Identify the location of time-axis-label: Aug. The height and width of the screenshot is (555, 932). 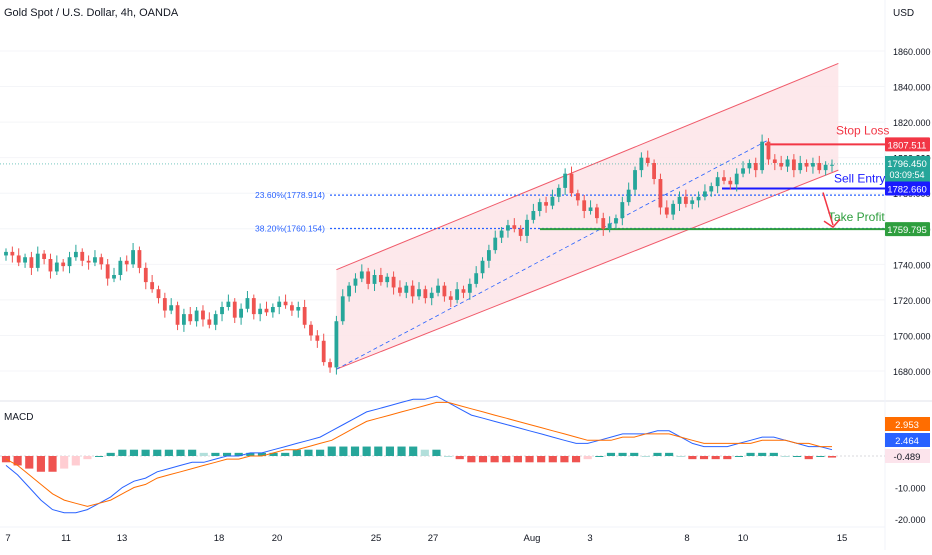
(532, 538).